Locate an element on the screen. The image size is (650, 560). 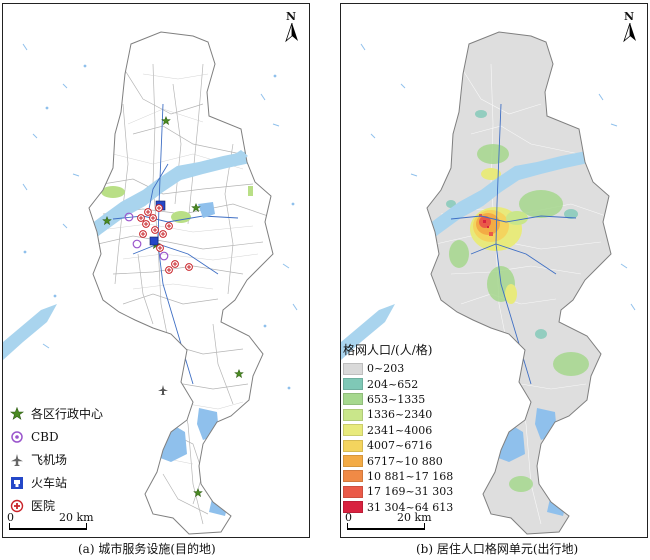
legend-label: 医院 is located at coordinates (43, 506).